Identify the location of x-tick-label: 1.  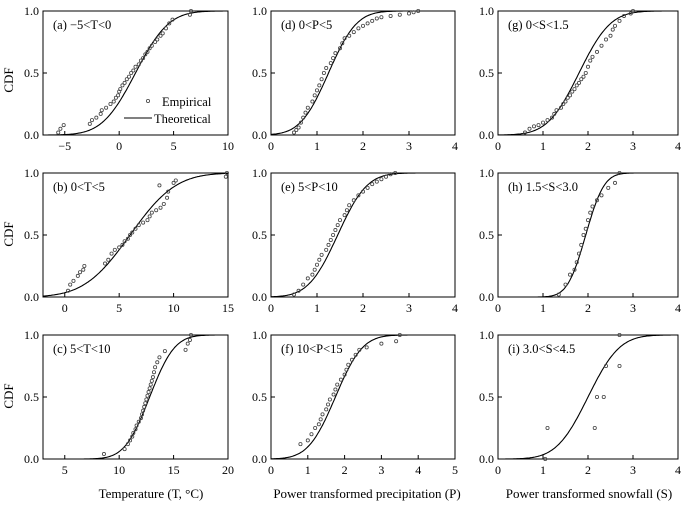
(317, 308).